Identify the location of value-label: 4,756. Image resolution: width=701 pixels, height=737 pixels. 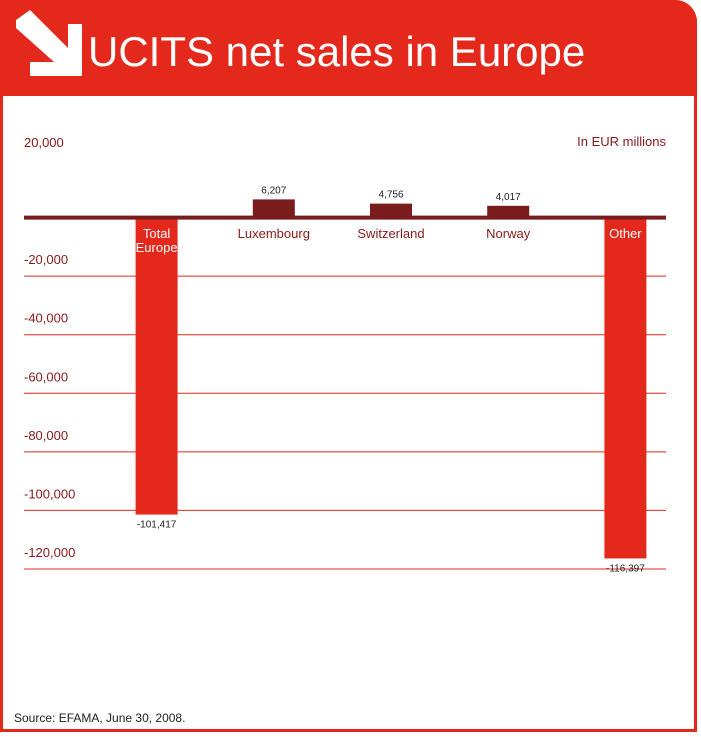
(390, 195).